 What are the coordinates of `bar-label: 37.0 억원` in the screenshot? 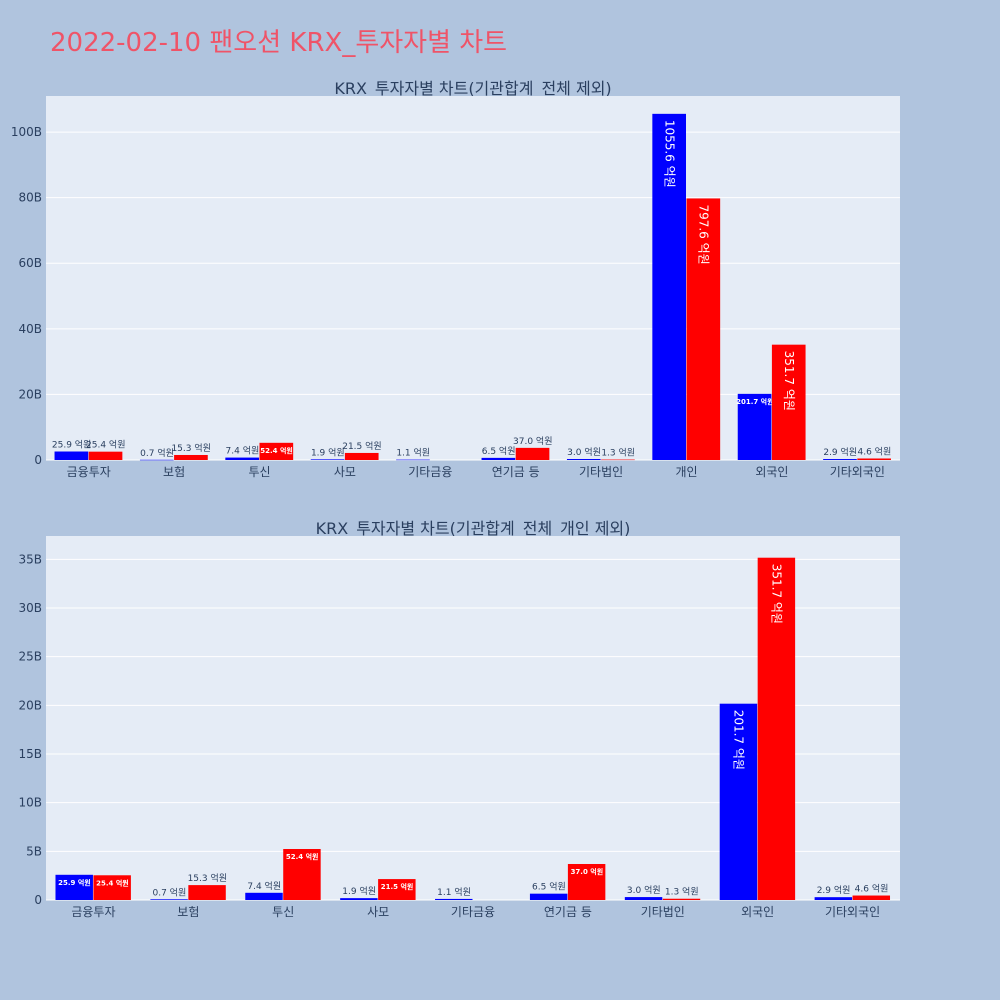 It's located at (587, 871).